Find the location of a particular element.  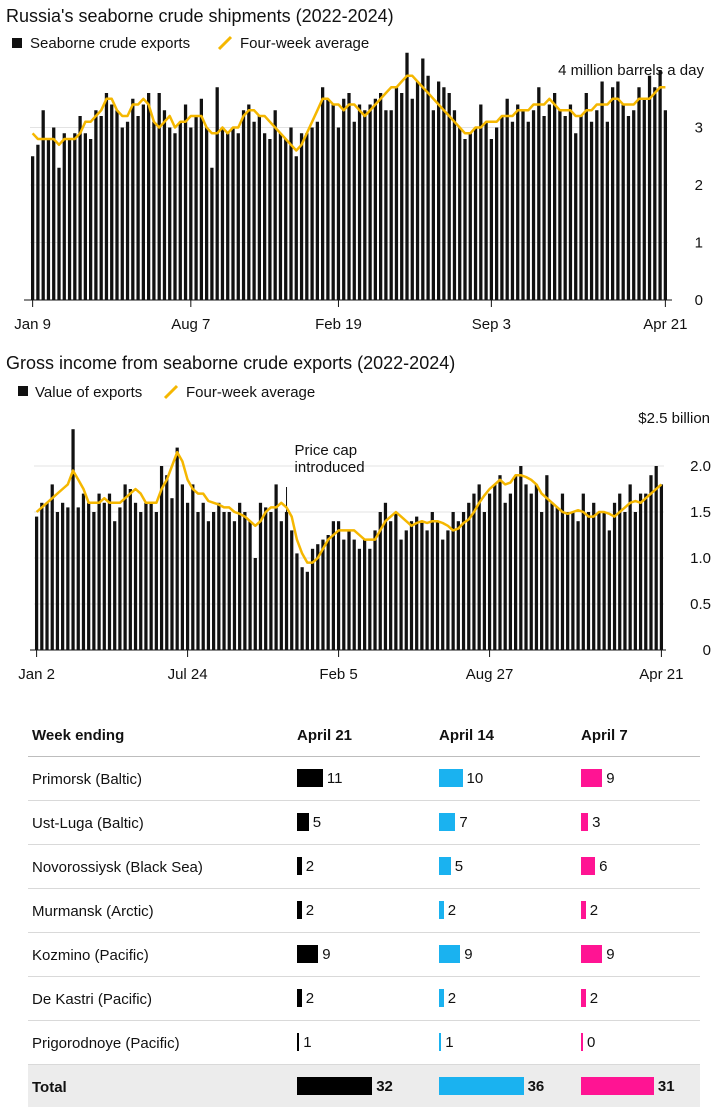

port-name: Kozmino (Pacific) is located at coordinates (90, 955).